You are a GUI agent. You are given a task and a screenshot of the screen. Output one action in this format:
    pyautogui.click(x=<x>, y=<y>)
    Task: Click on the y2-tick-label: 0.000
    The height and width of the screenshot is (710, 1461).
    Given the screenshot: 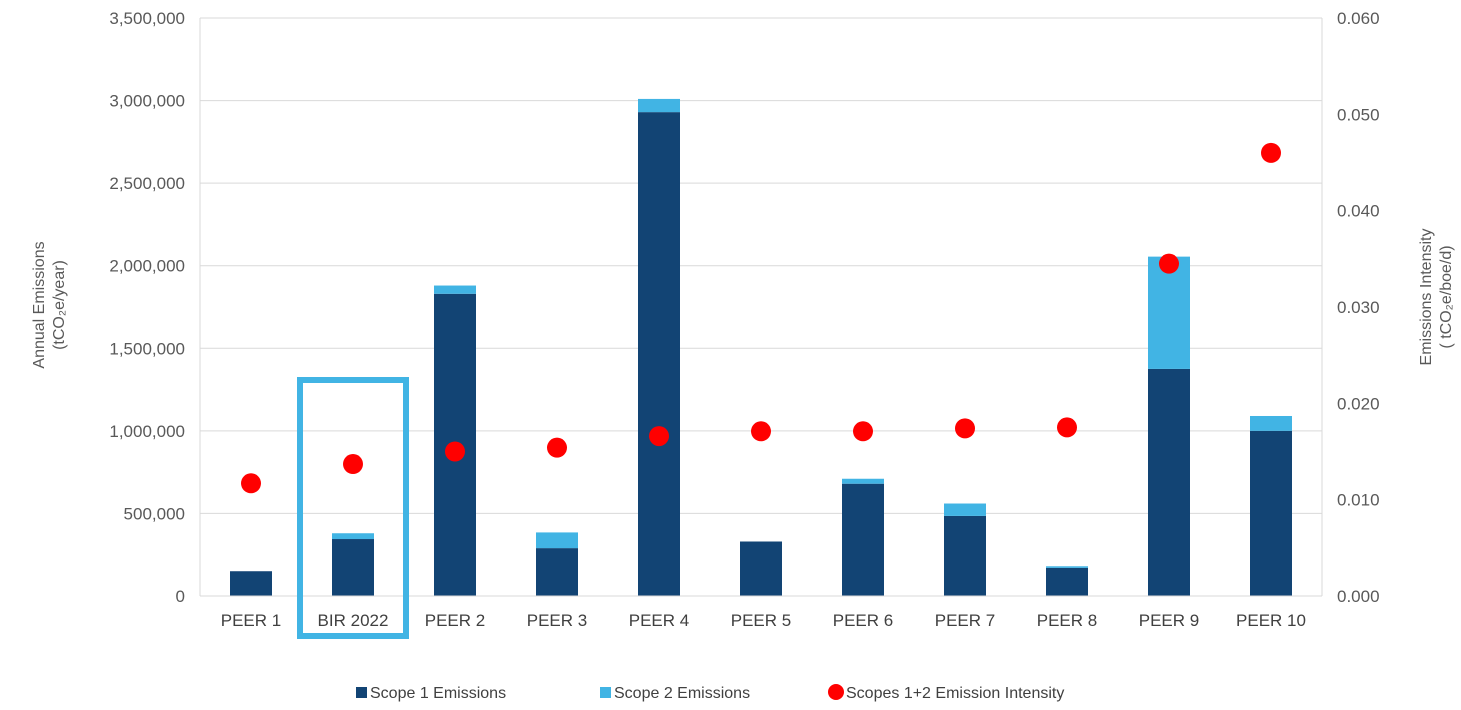 What is the action you would take?
    pyautogui.click(x=1358, y=596)
    